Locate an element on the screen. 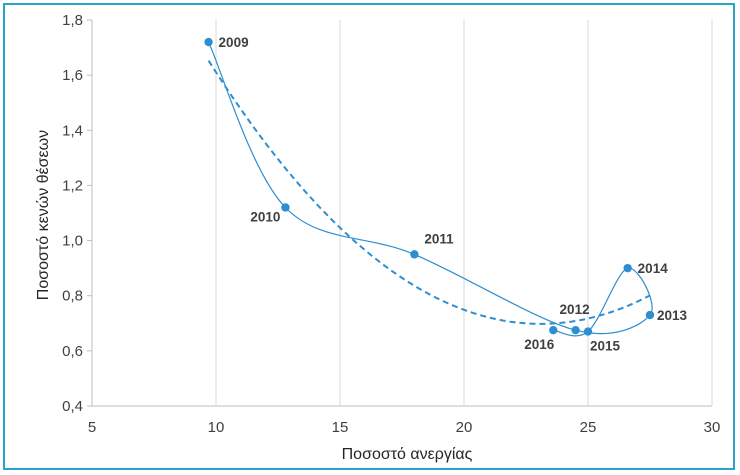 This screenshot has height=475, width=740. x-axis-title: Ποσοστό ανεργίας is located at coordinates (407, 454).